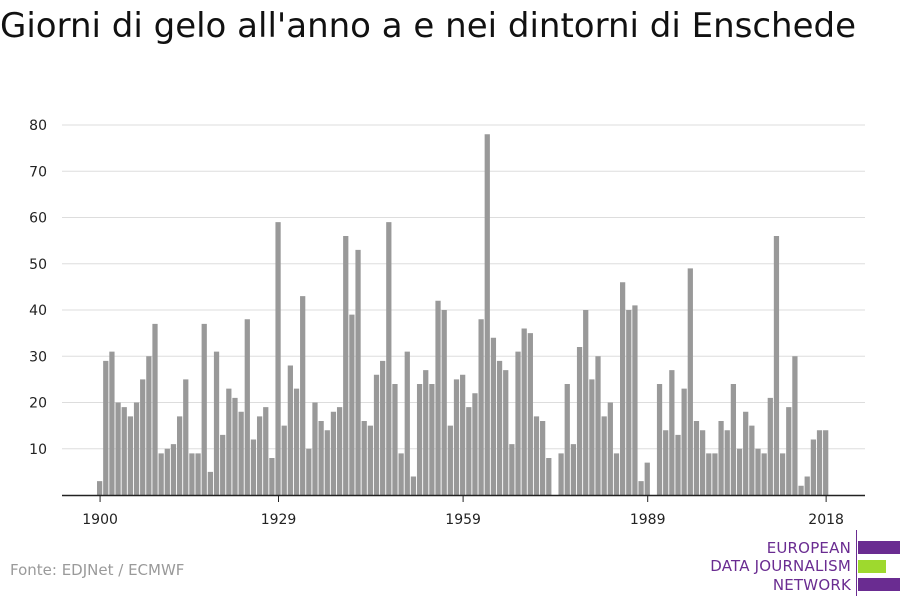 Image resolution: width=900 pixels, height=600 pixels. I want to click on y-tick-label: 60, so click(38, 219).